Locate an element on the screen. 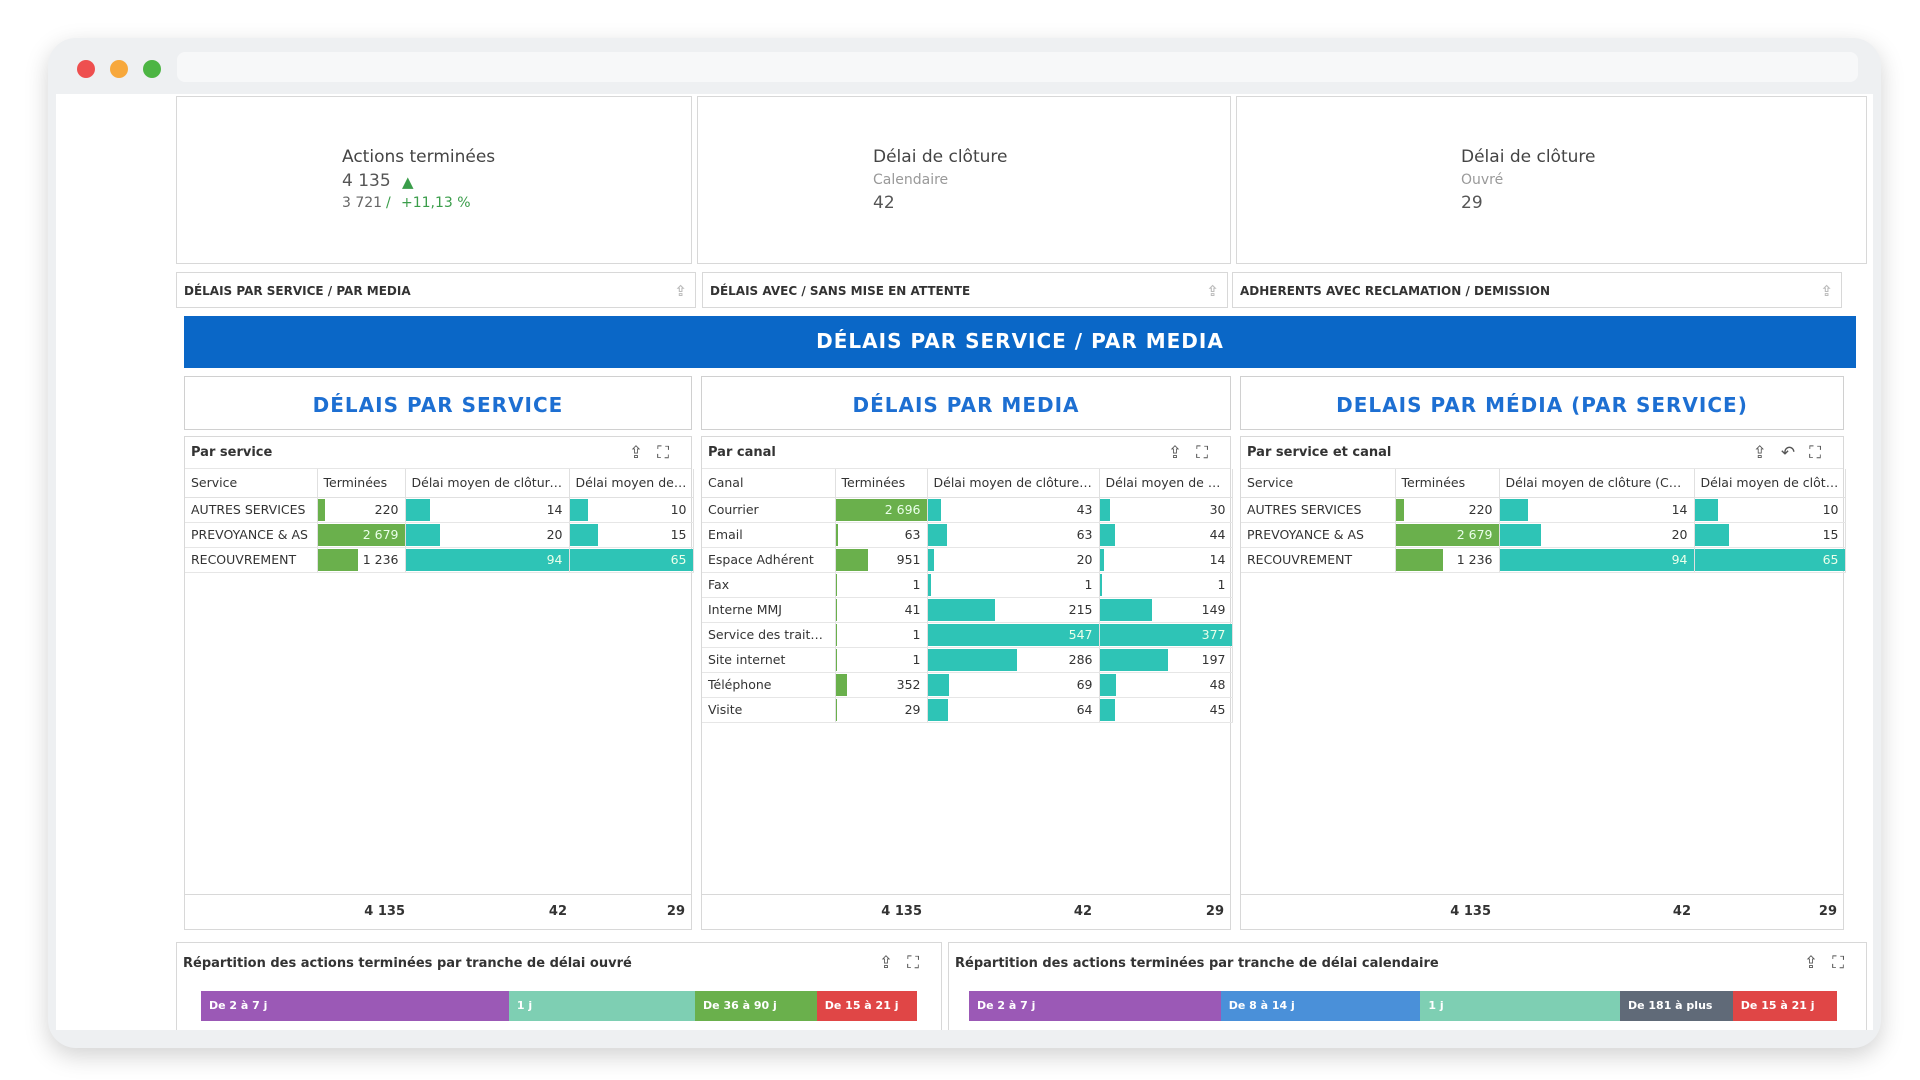  cell-ouv: 1 is located at coordinates (1166, 585).